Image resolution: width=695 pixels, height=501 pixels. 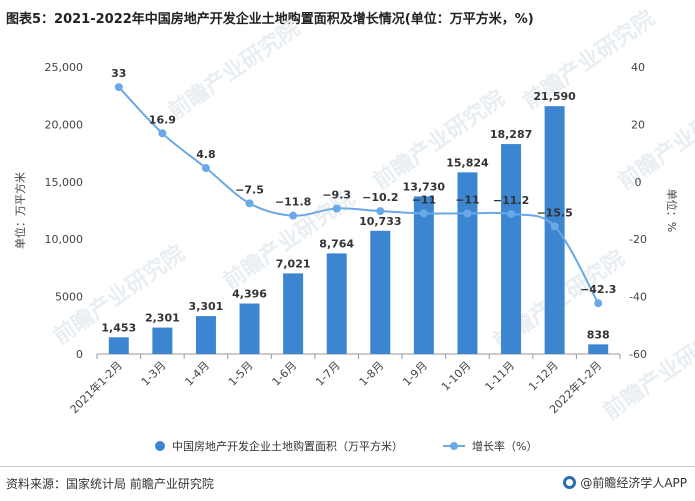 What do you see at coordinates (633, 483) in the screenshot?
I see `brand-label: @前瞻经济学人APP` at bounding box center [633, 483].